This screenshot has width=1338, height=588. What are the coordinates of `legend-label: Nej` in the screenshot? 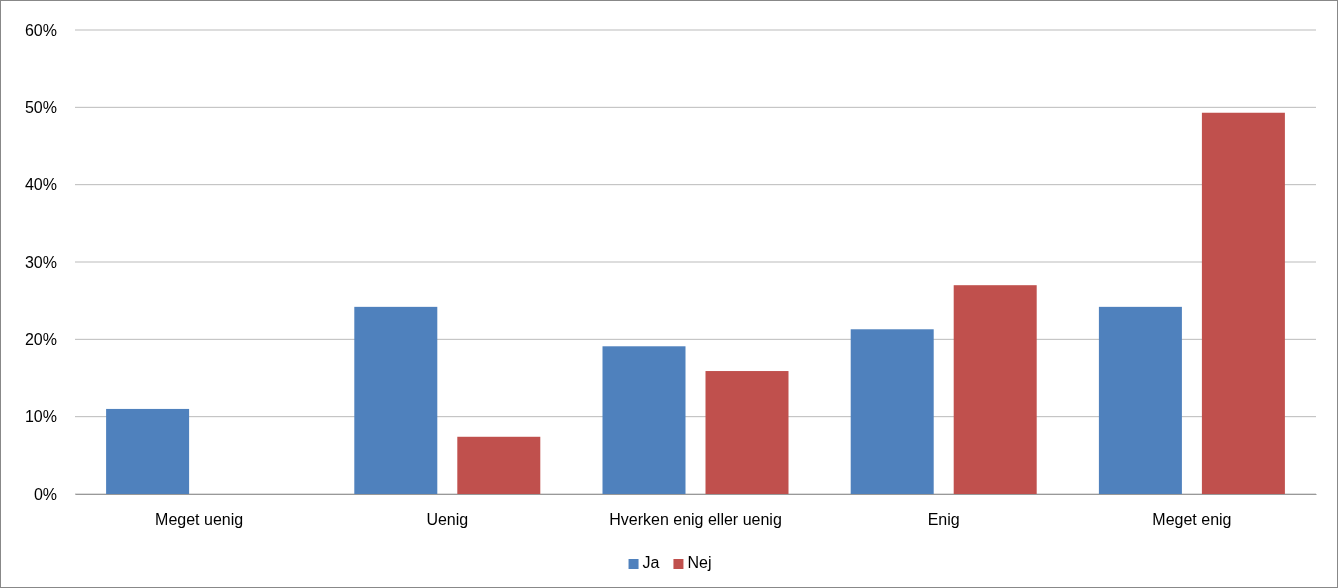 It's located at (699, 562).